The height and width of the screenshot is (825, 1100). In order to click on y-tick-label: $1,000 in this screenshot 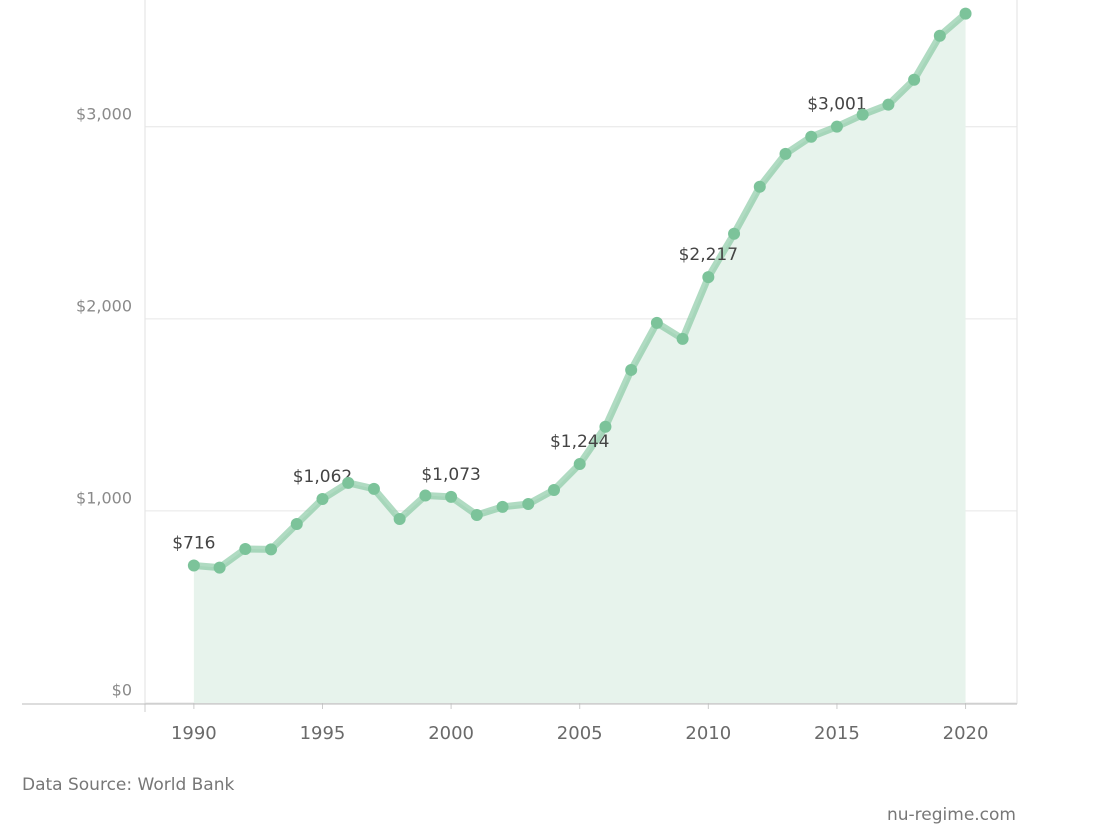, I will do `click(104, 497)`.